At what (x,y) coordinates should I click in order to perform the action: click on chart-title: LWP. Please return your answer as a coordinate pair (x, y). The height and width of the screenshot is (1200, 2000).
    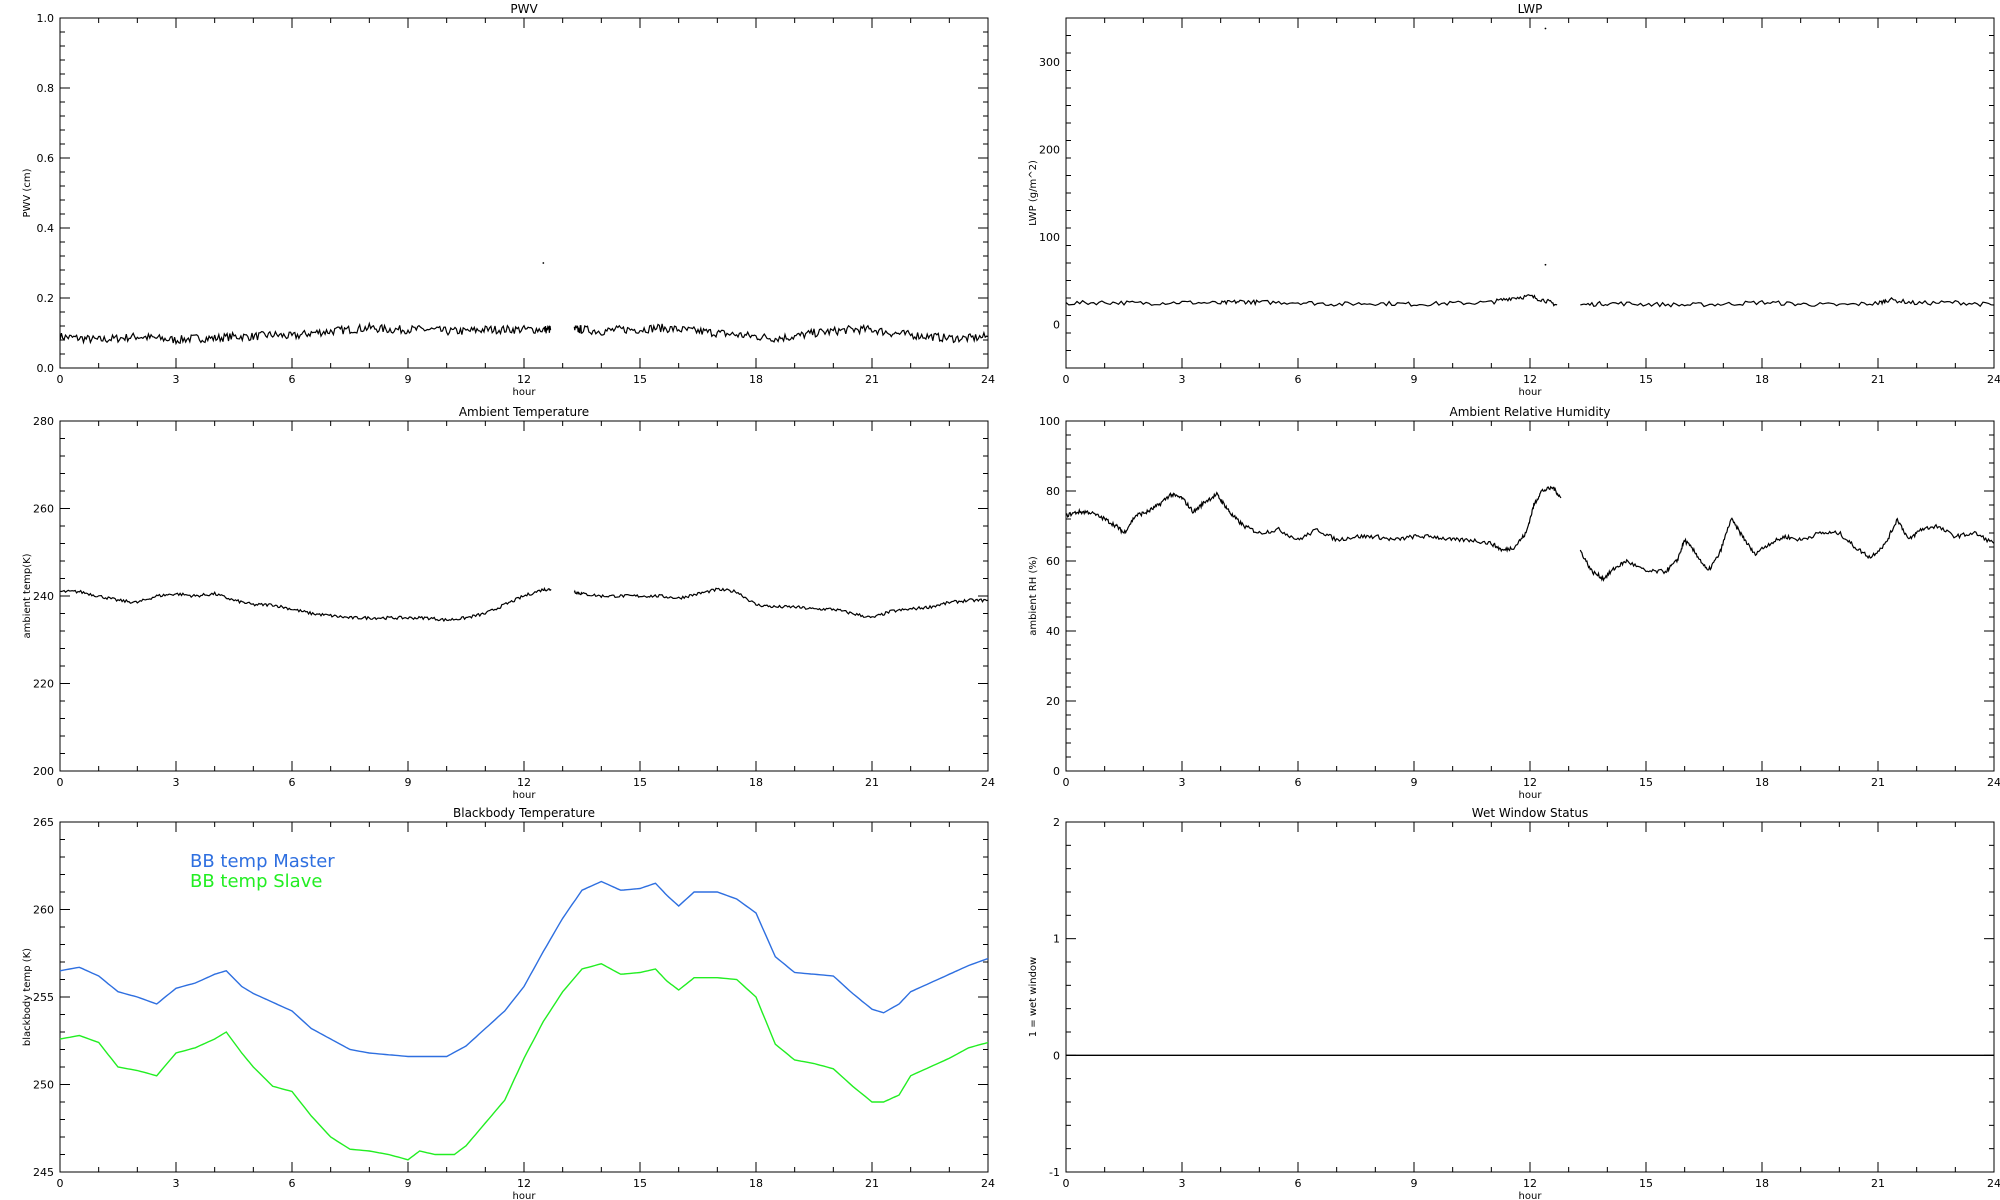
    Looking at the image, I should click on (1530, 9).